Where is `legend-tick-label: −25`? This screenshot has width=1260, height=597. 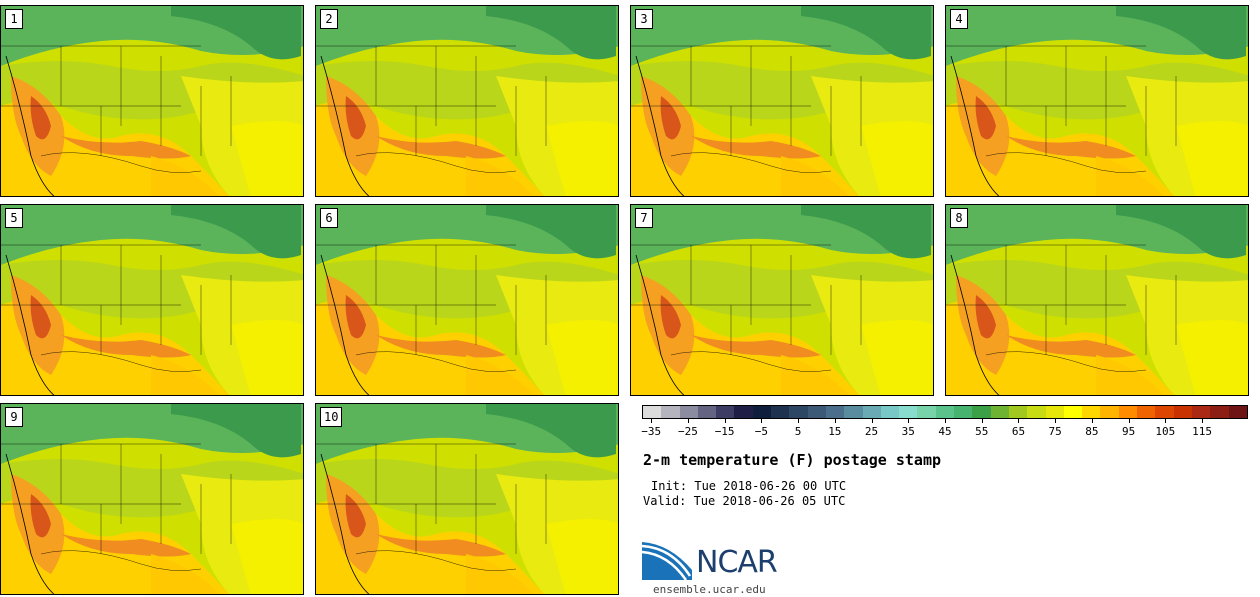
legend-tick-label: −25 is located at coordinates (687, 431).